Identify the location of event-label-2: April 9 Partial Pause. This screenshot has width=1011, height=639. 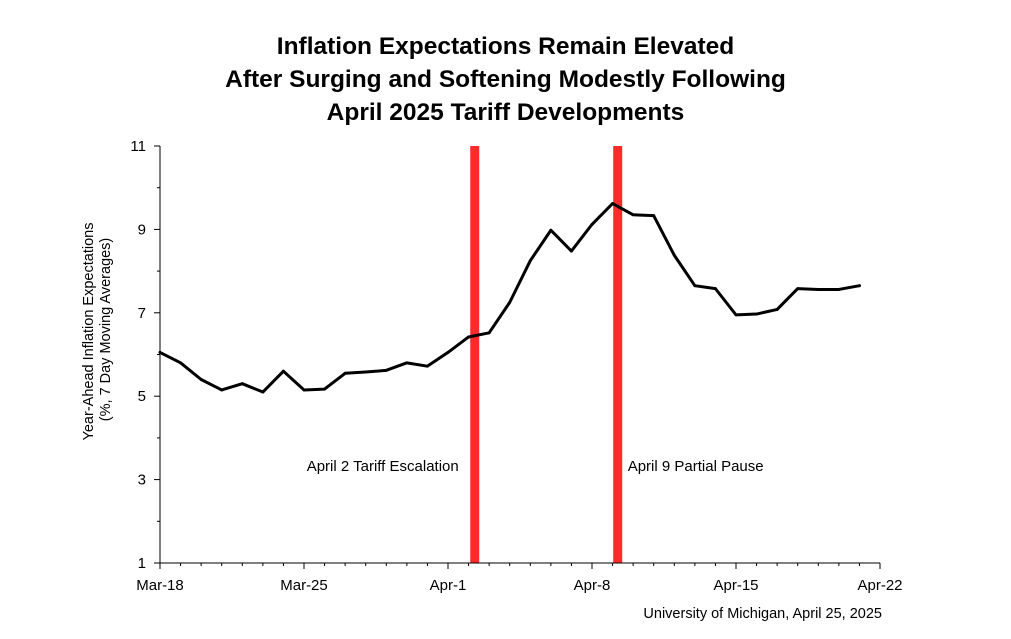
(696, 466).